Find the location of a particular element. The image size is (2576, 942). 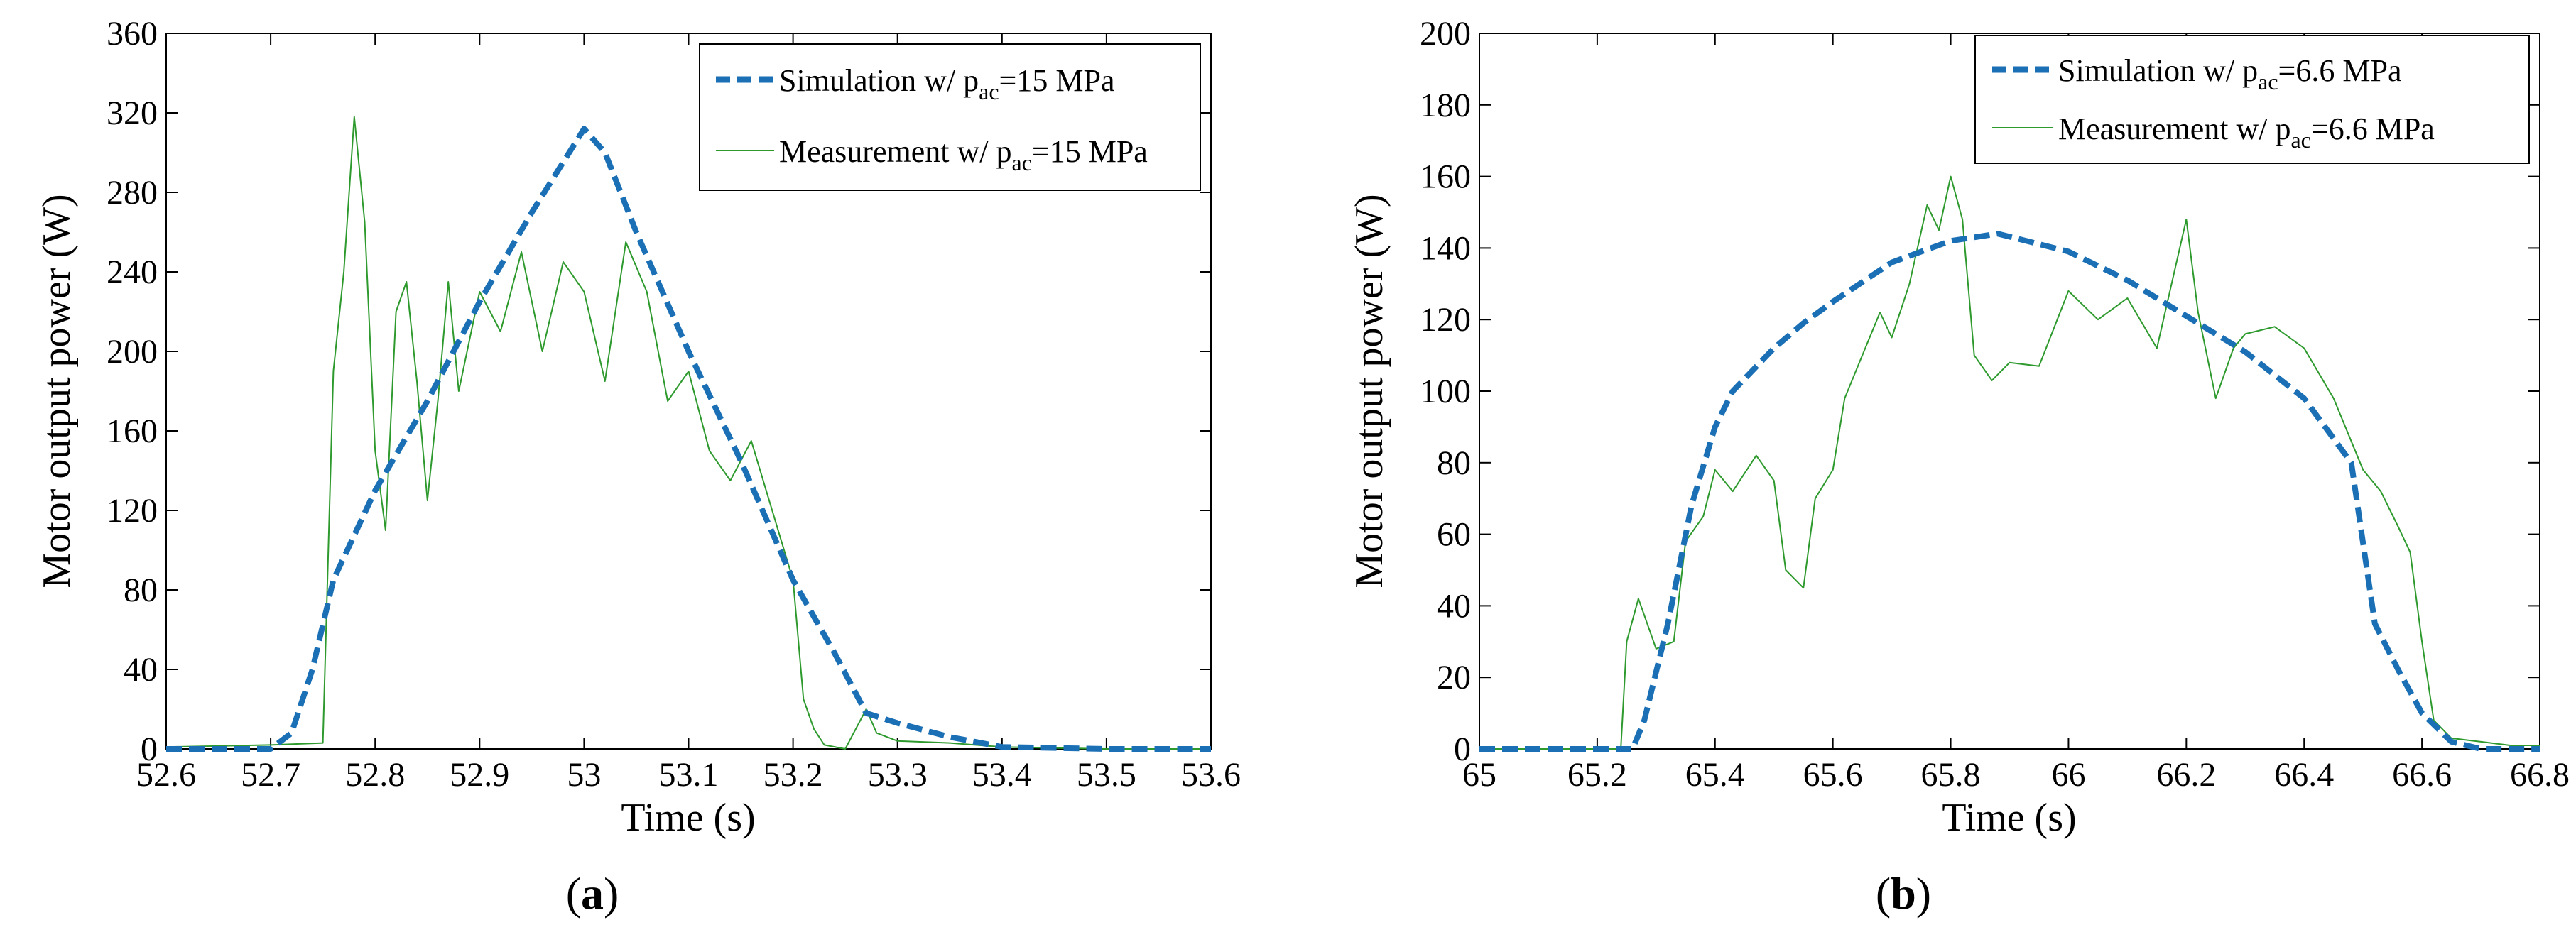

panel-a-legend-meas-suffix: =15 MPa is located at coordinates (1090, 152).